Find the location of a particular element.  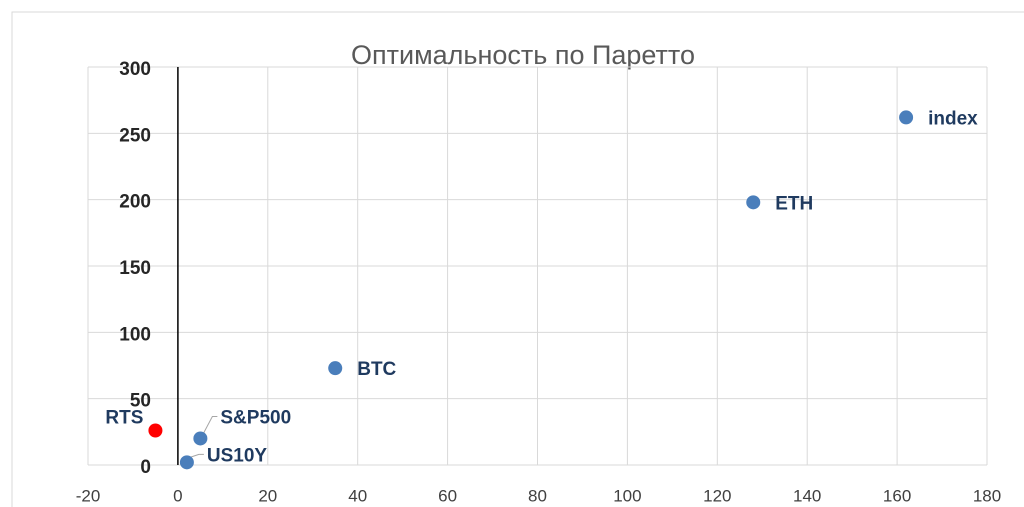

x-tick-label: 80 is located at coordinates (537, 495).